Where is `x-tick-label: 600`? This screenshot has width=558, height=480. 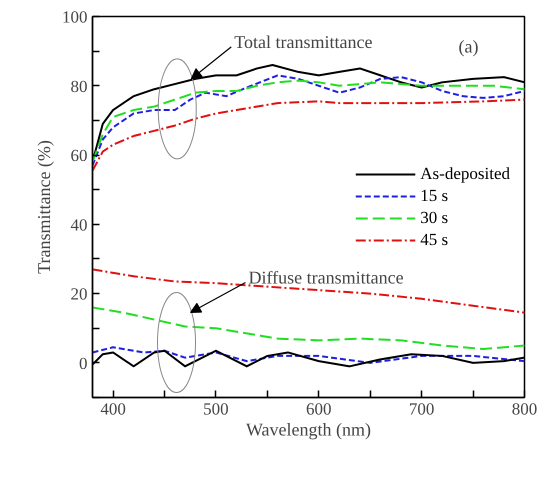 x-tick-label: 600 is located at coordinates (319, 409).